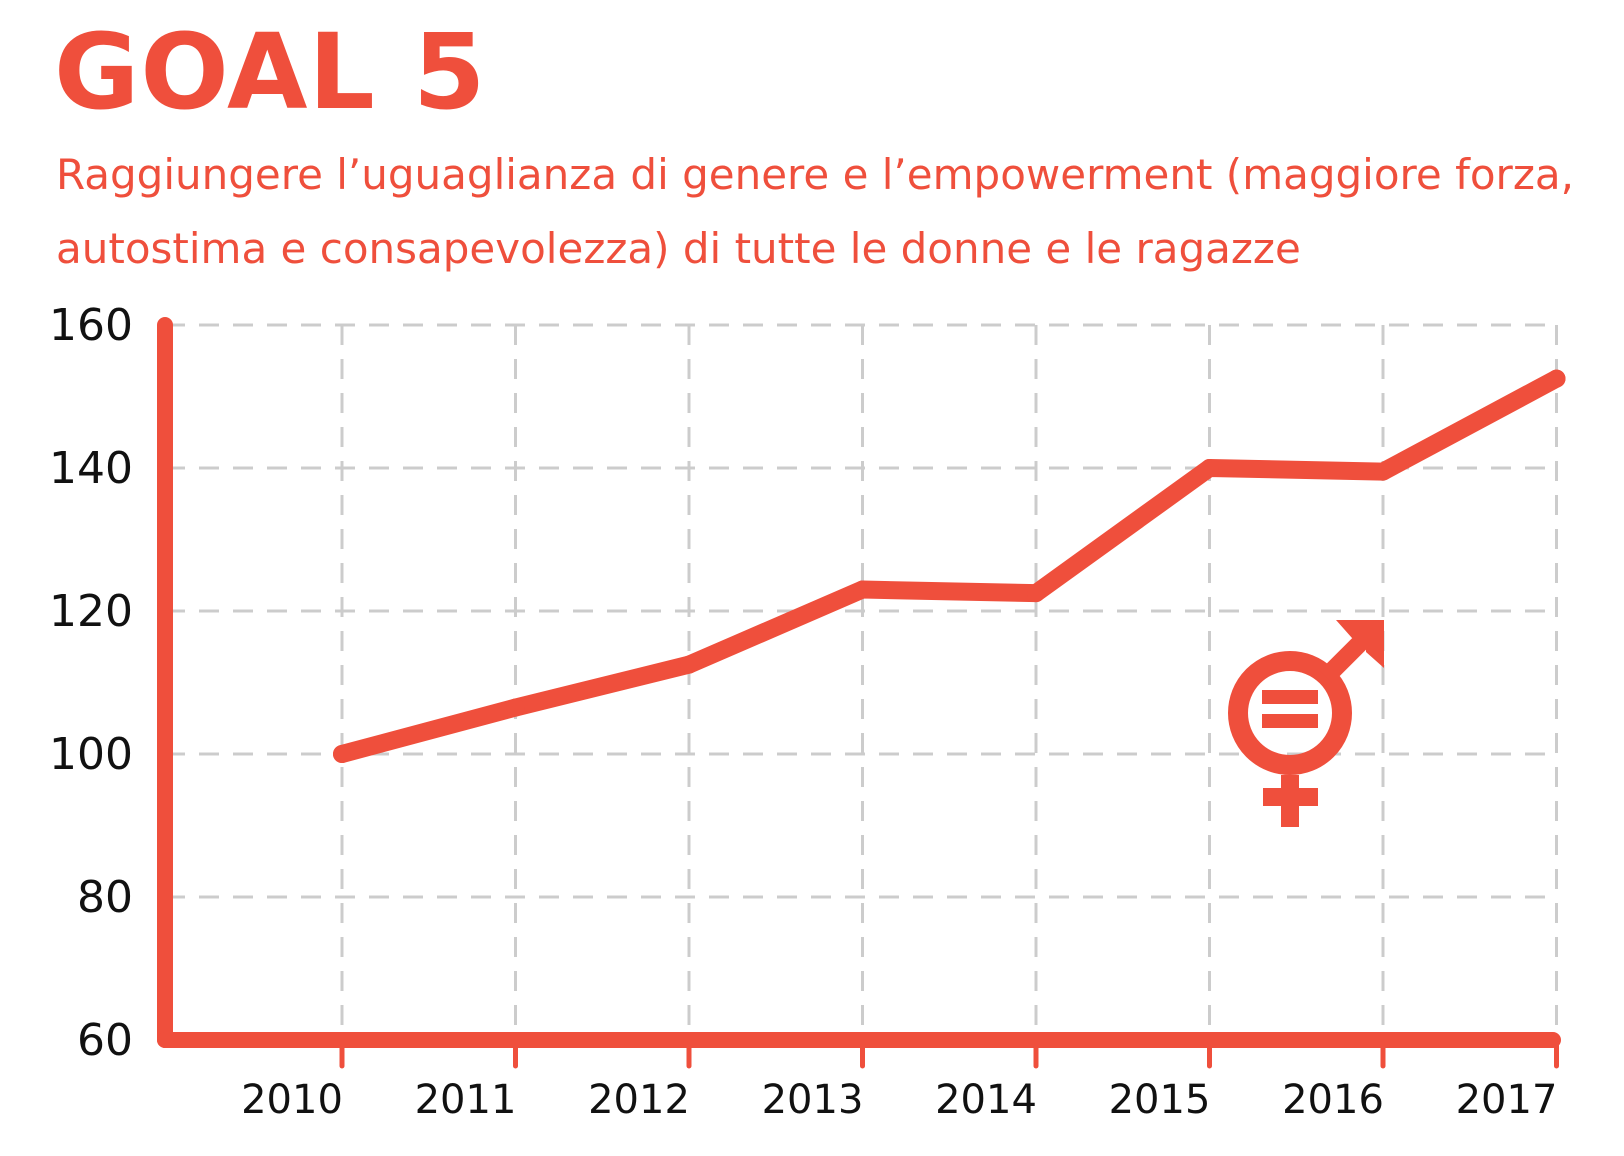  What do you see at coordinates (292, 1100) in the screenshot?
I see `x-tick-label: 2010` at bounding box center [292, 1100].